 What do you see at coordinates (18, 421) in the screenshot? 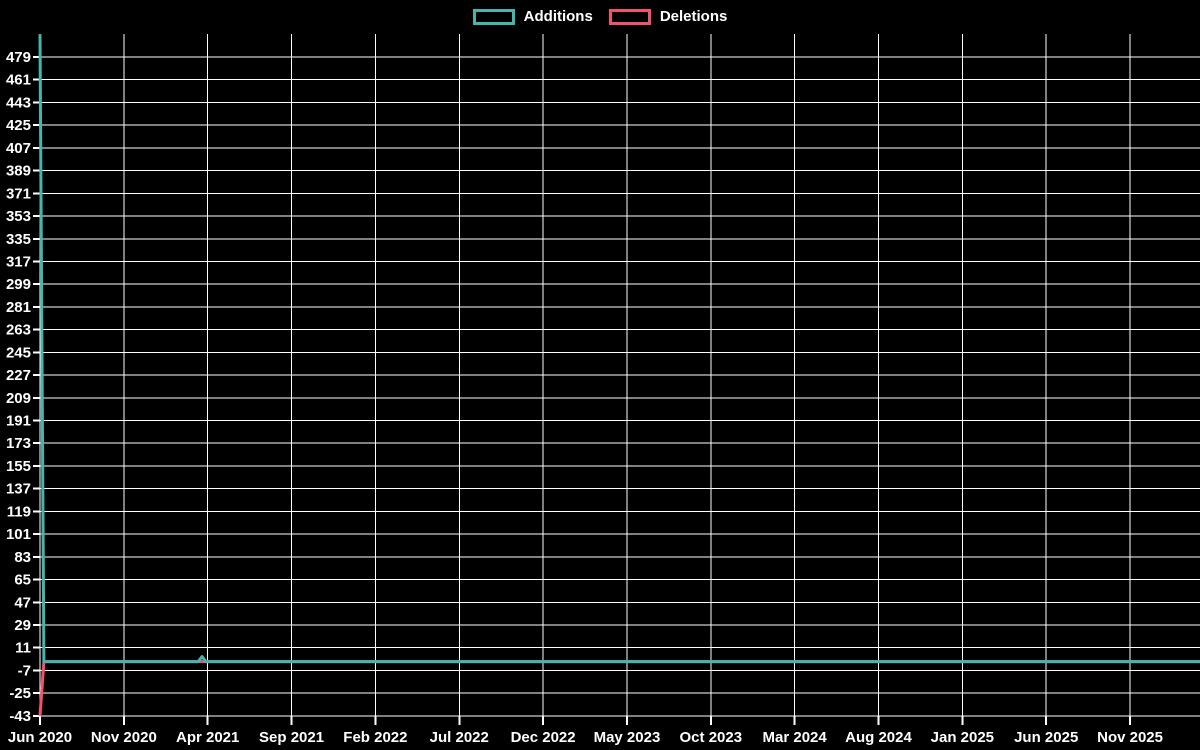
I see `y-axis-tick-label: 191` at bounding box center [18, 421].